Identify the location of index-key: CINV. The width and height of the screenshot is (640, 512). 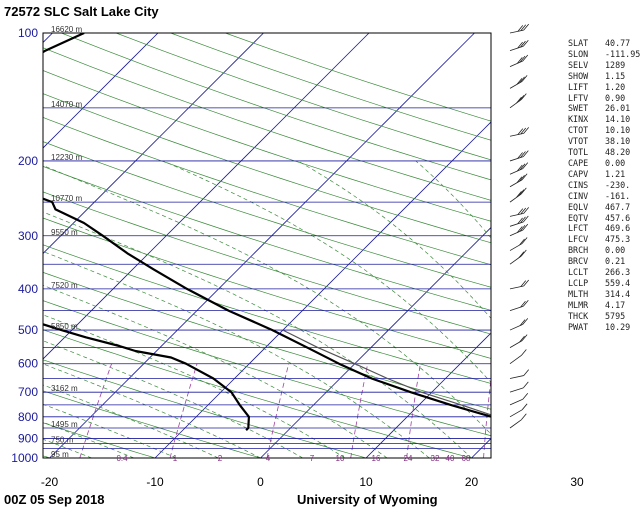
(578, 195).